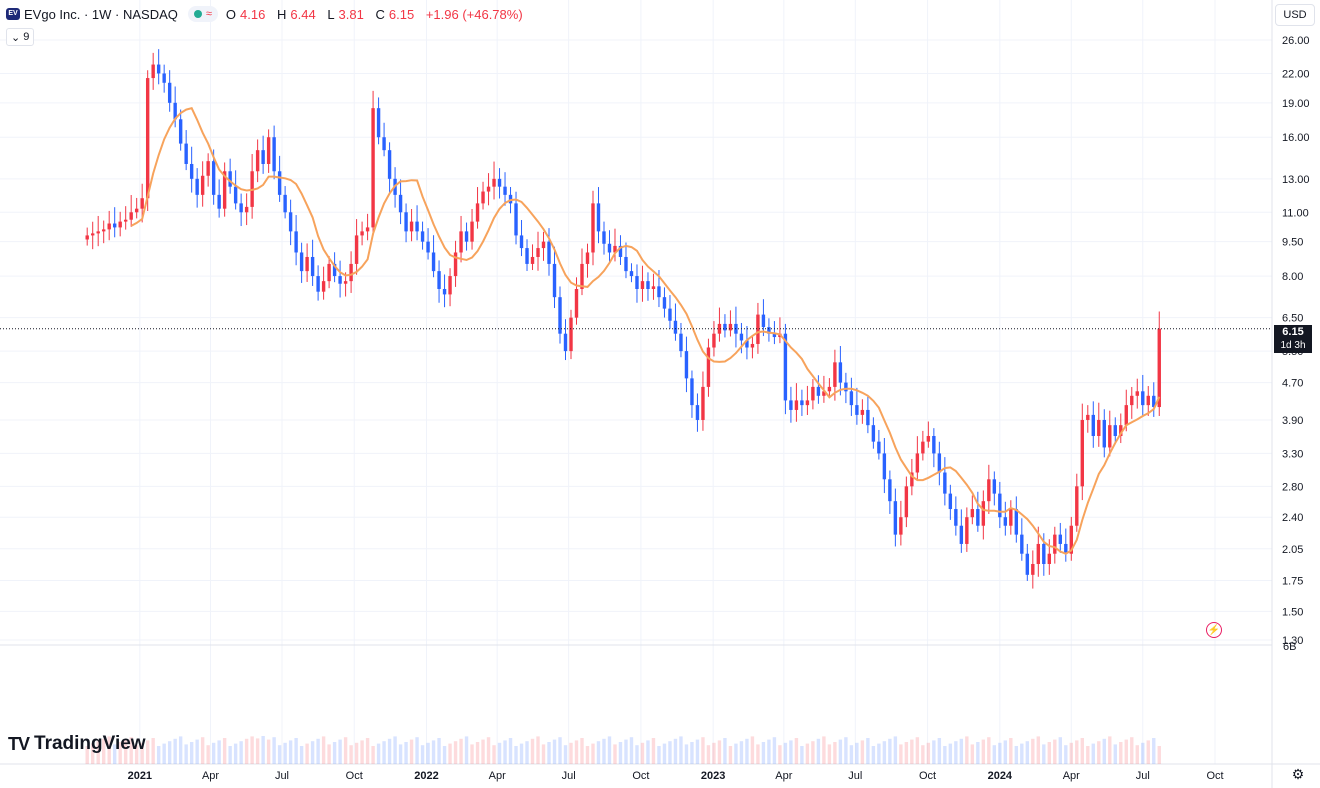 The height and width of the screenshot is (788, 1320). I want to click on price-tick-label: 3.90, so click(1292, 421).